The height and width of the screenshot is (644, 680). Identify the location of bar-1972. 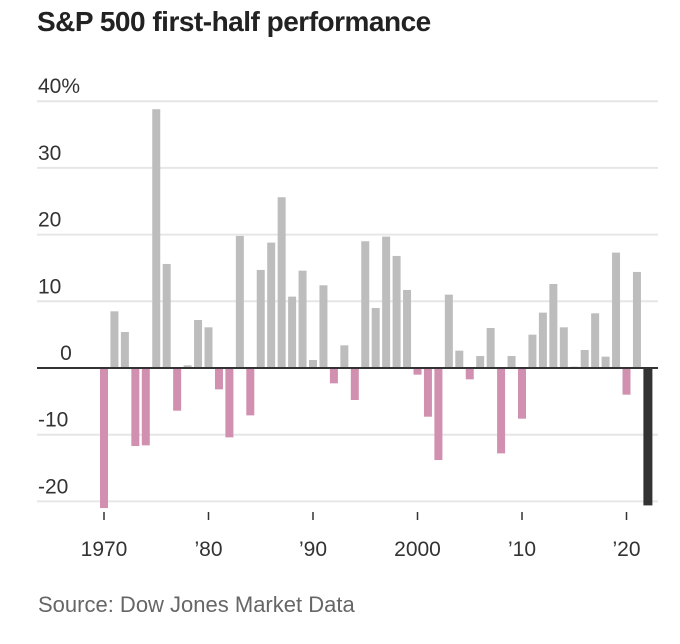
(124, 349).